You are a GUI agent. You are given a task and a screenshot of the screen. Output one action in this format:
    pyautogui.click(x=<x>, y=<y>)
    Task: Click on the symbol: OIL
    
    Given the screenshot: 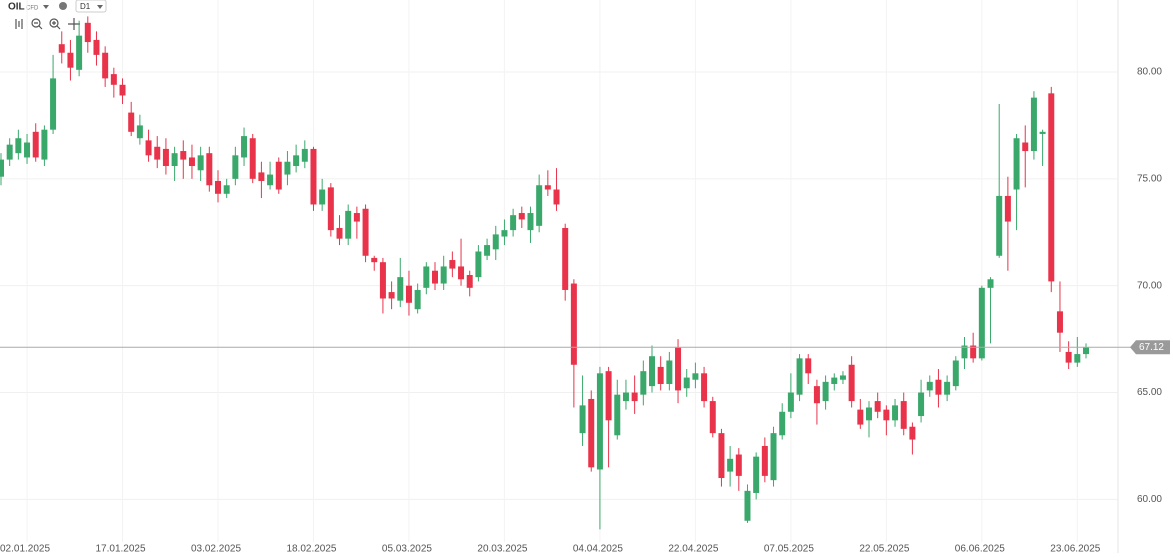 What is the action you would take?
    pyautogui.click(x=16, y=7)
    